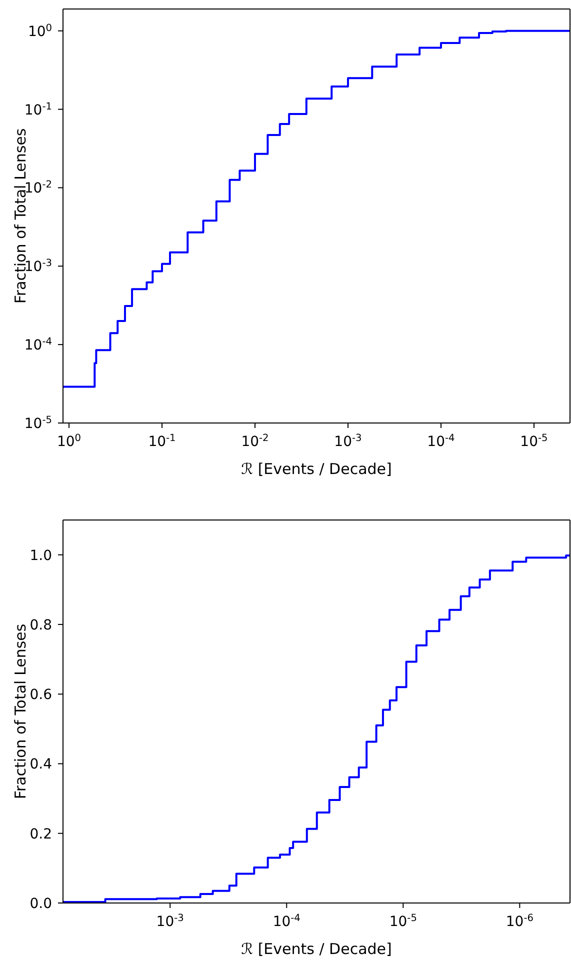  I want to click on y-tick-label: 1.0, so click(41, 556).